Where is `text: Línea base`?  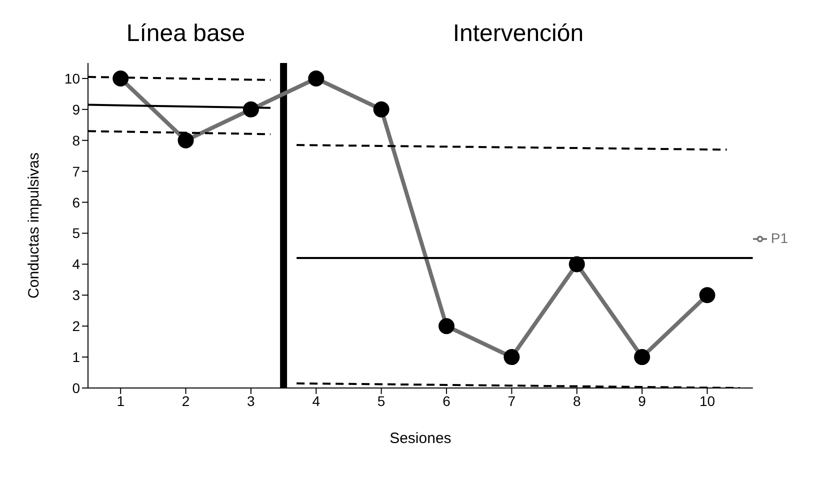 text: Línea base is located at coordinates (186, 33).